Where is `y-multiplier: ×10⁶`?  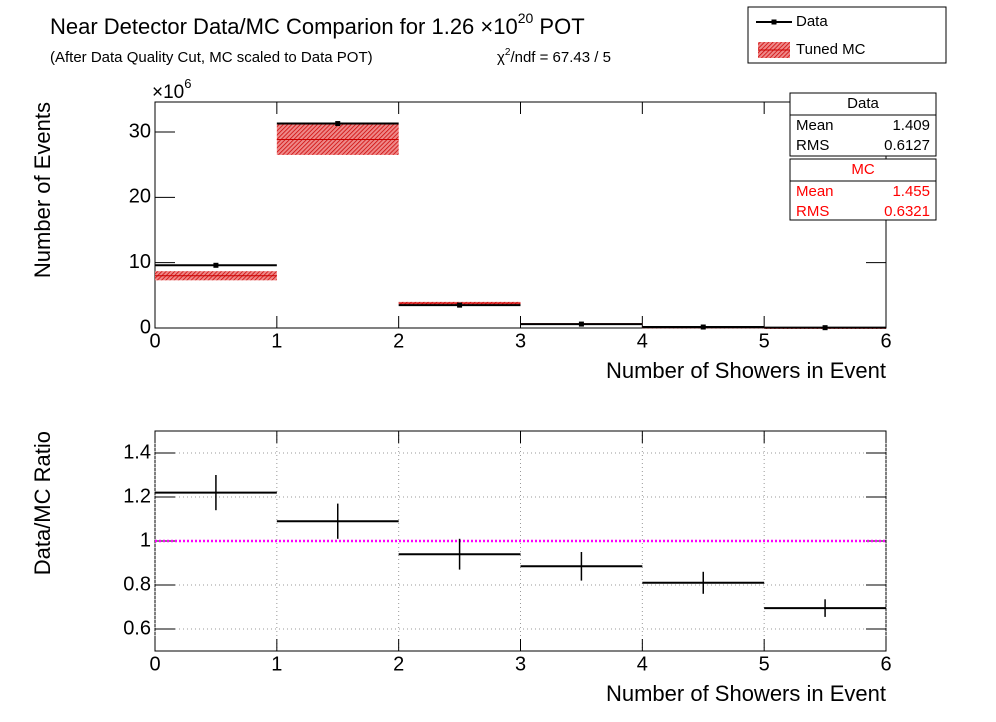
y-multiplier: ×10⁶ is located at coordinates (171, 89).